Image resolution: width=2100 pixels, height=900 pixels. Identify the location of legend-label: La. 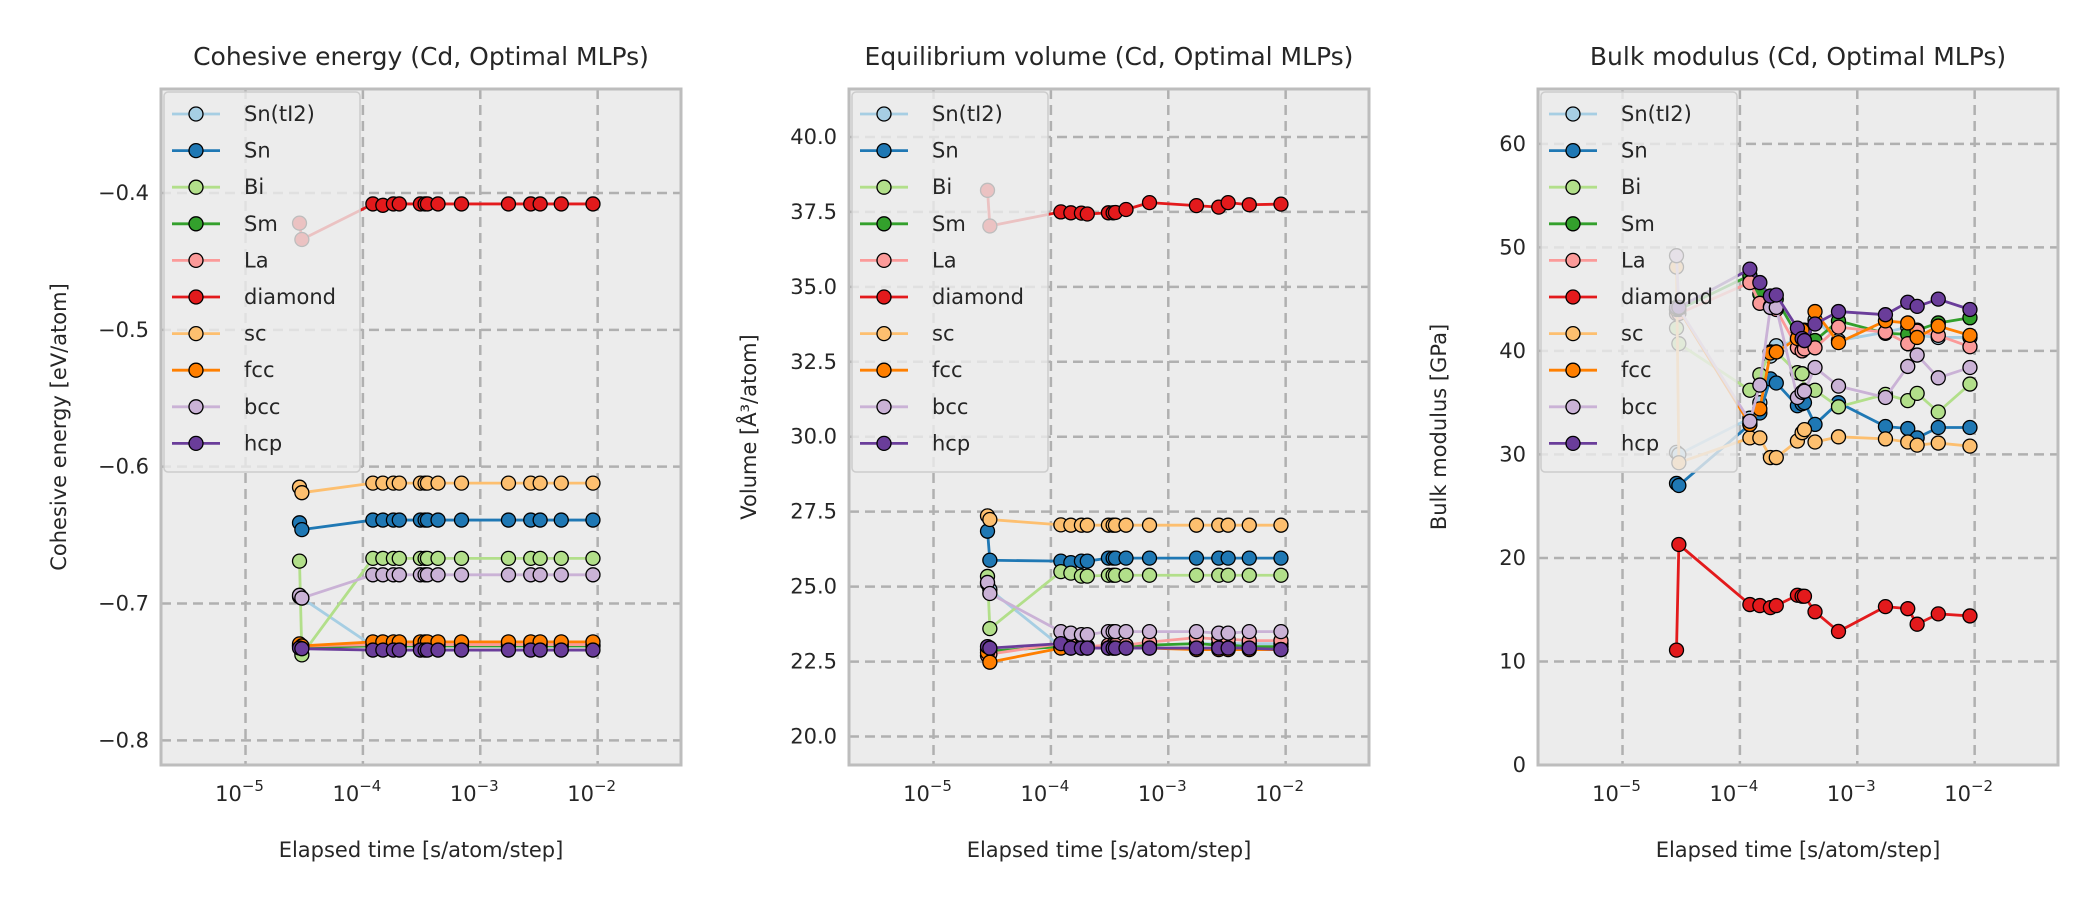
(256, 260).